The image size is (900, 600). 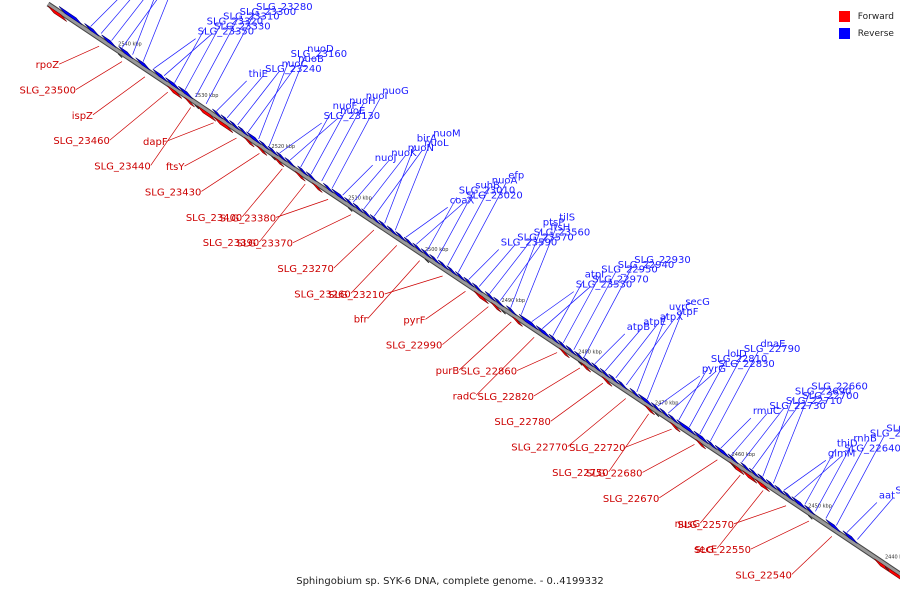 I want to click on reverse-gene-label: rmuC, so click(x=766, y=411).